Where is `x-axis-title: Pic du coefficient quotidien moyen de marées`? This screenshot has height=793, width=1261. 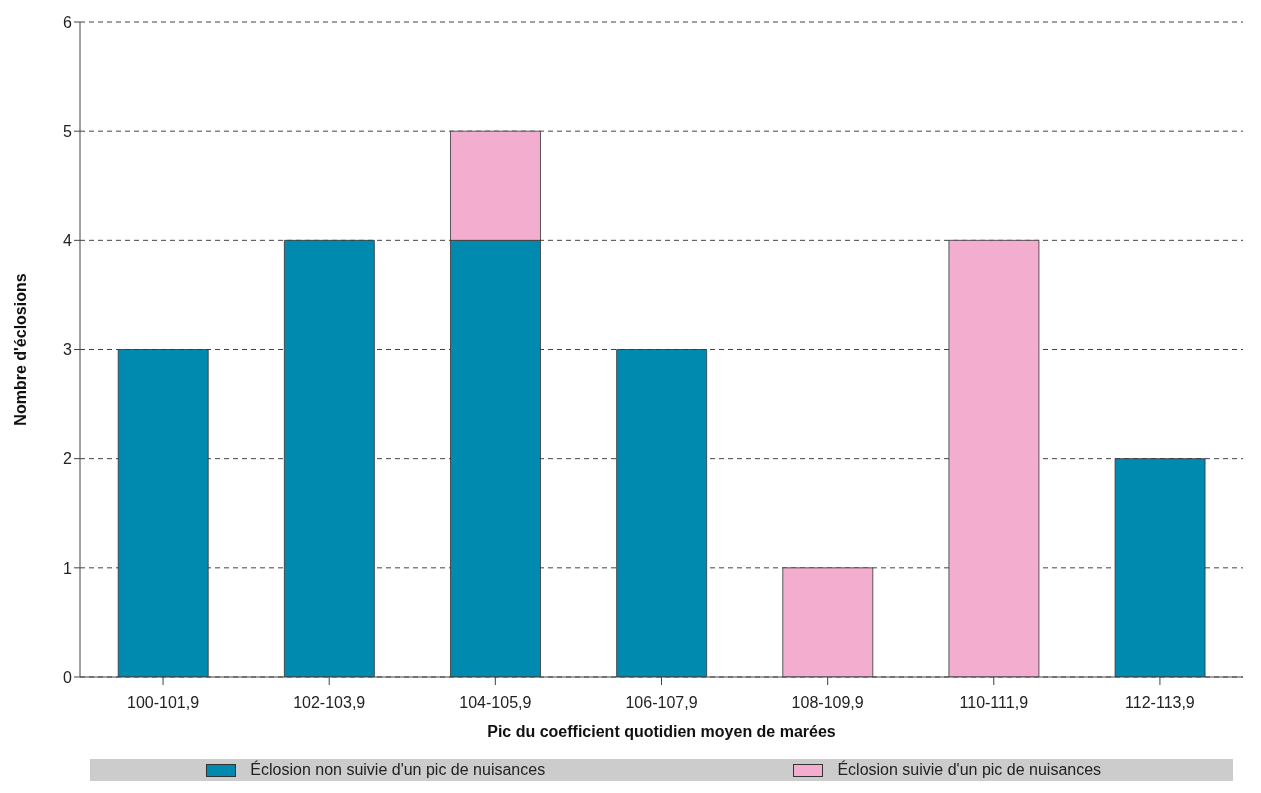
x-axis-title: Pic du coefficient quotidien moyen de marées is located at coordinates (661, 731).